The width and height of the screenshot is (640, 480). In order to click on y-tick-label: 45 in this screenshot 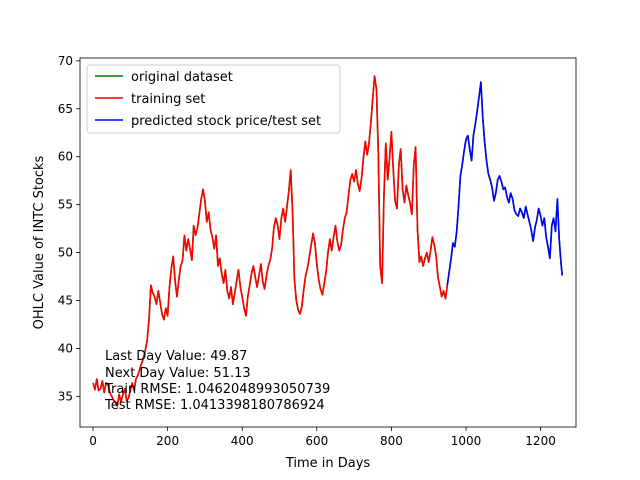, I will do `click(65, 300)`.